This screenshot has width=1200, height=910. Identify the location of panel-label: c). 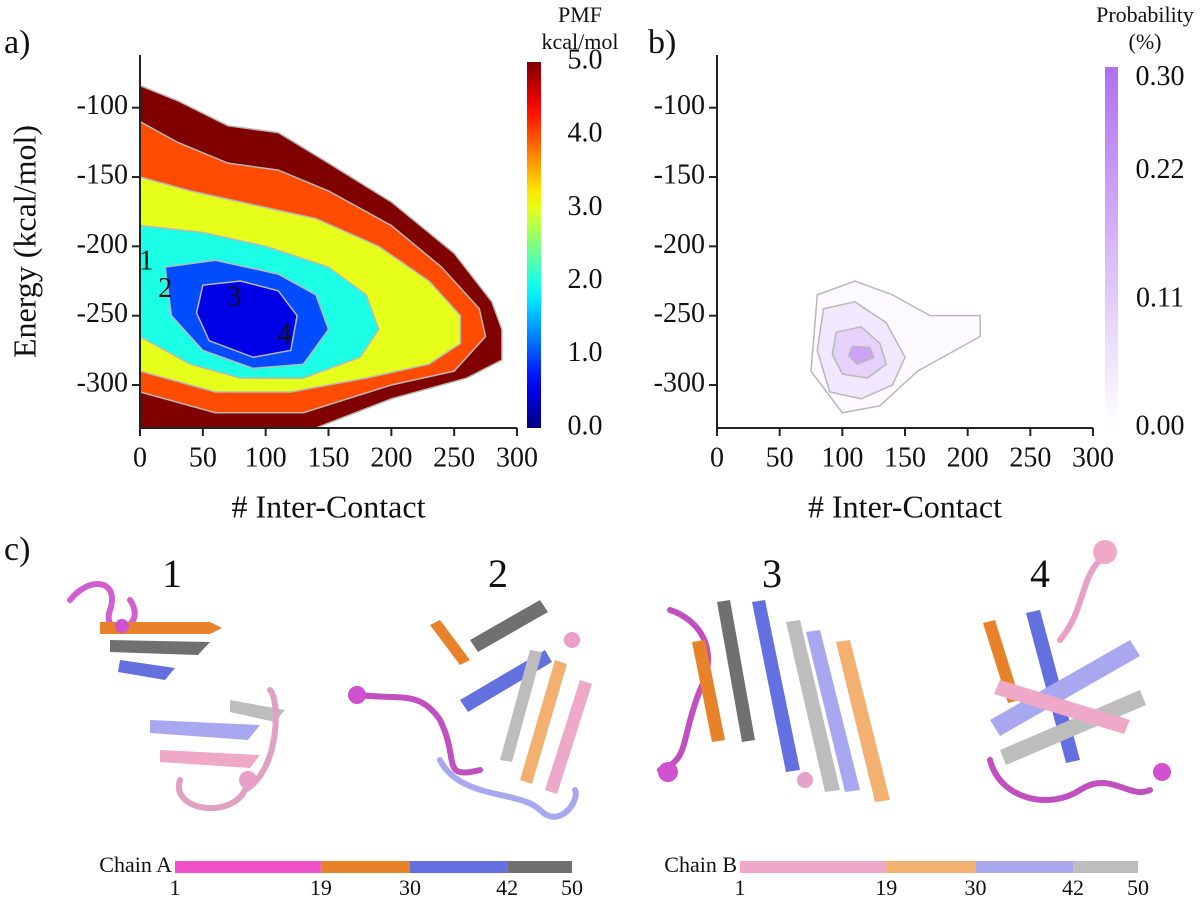
(17, 549).